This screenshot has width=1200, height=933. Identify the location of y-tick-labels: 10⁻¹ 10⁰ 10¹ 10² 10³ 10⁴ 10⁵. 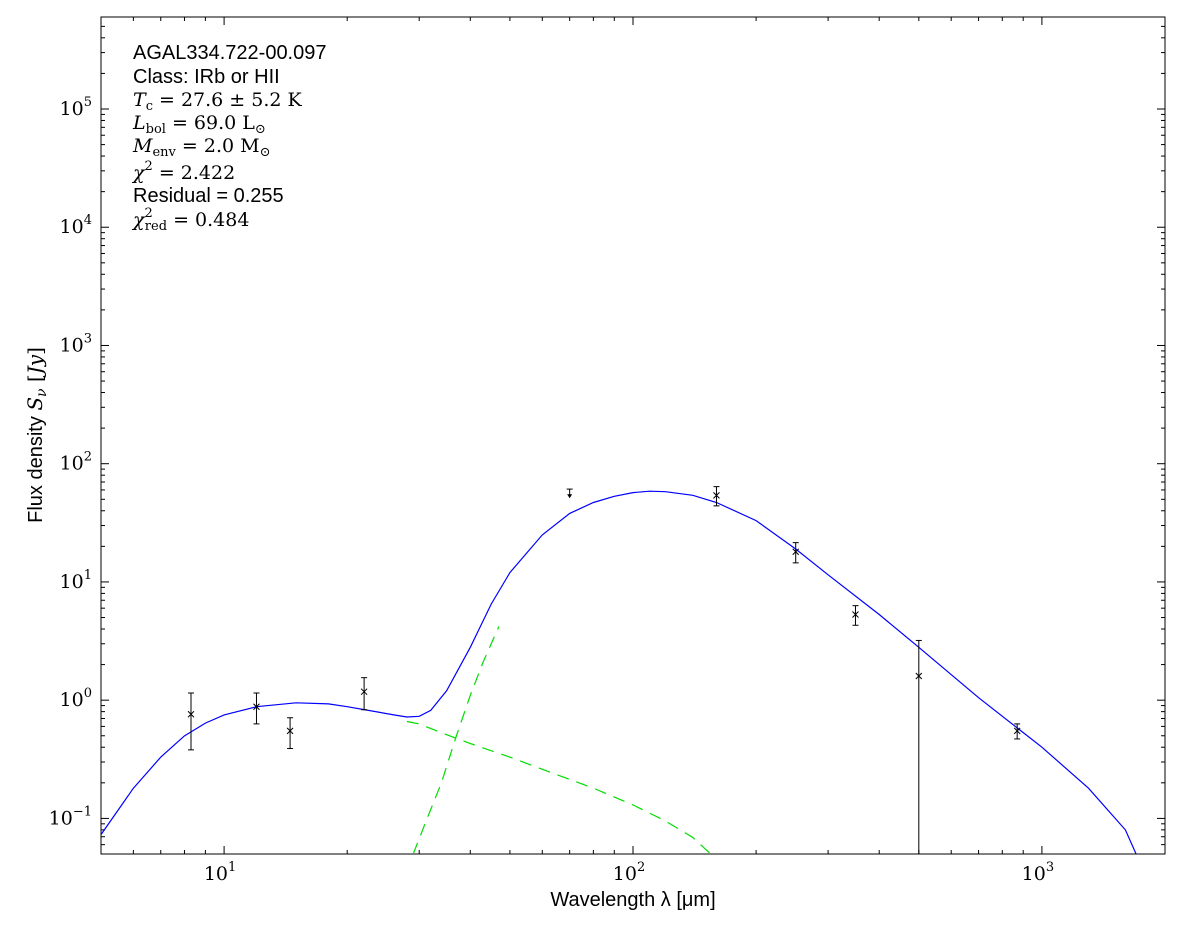
(70, 462).